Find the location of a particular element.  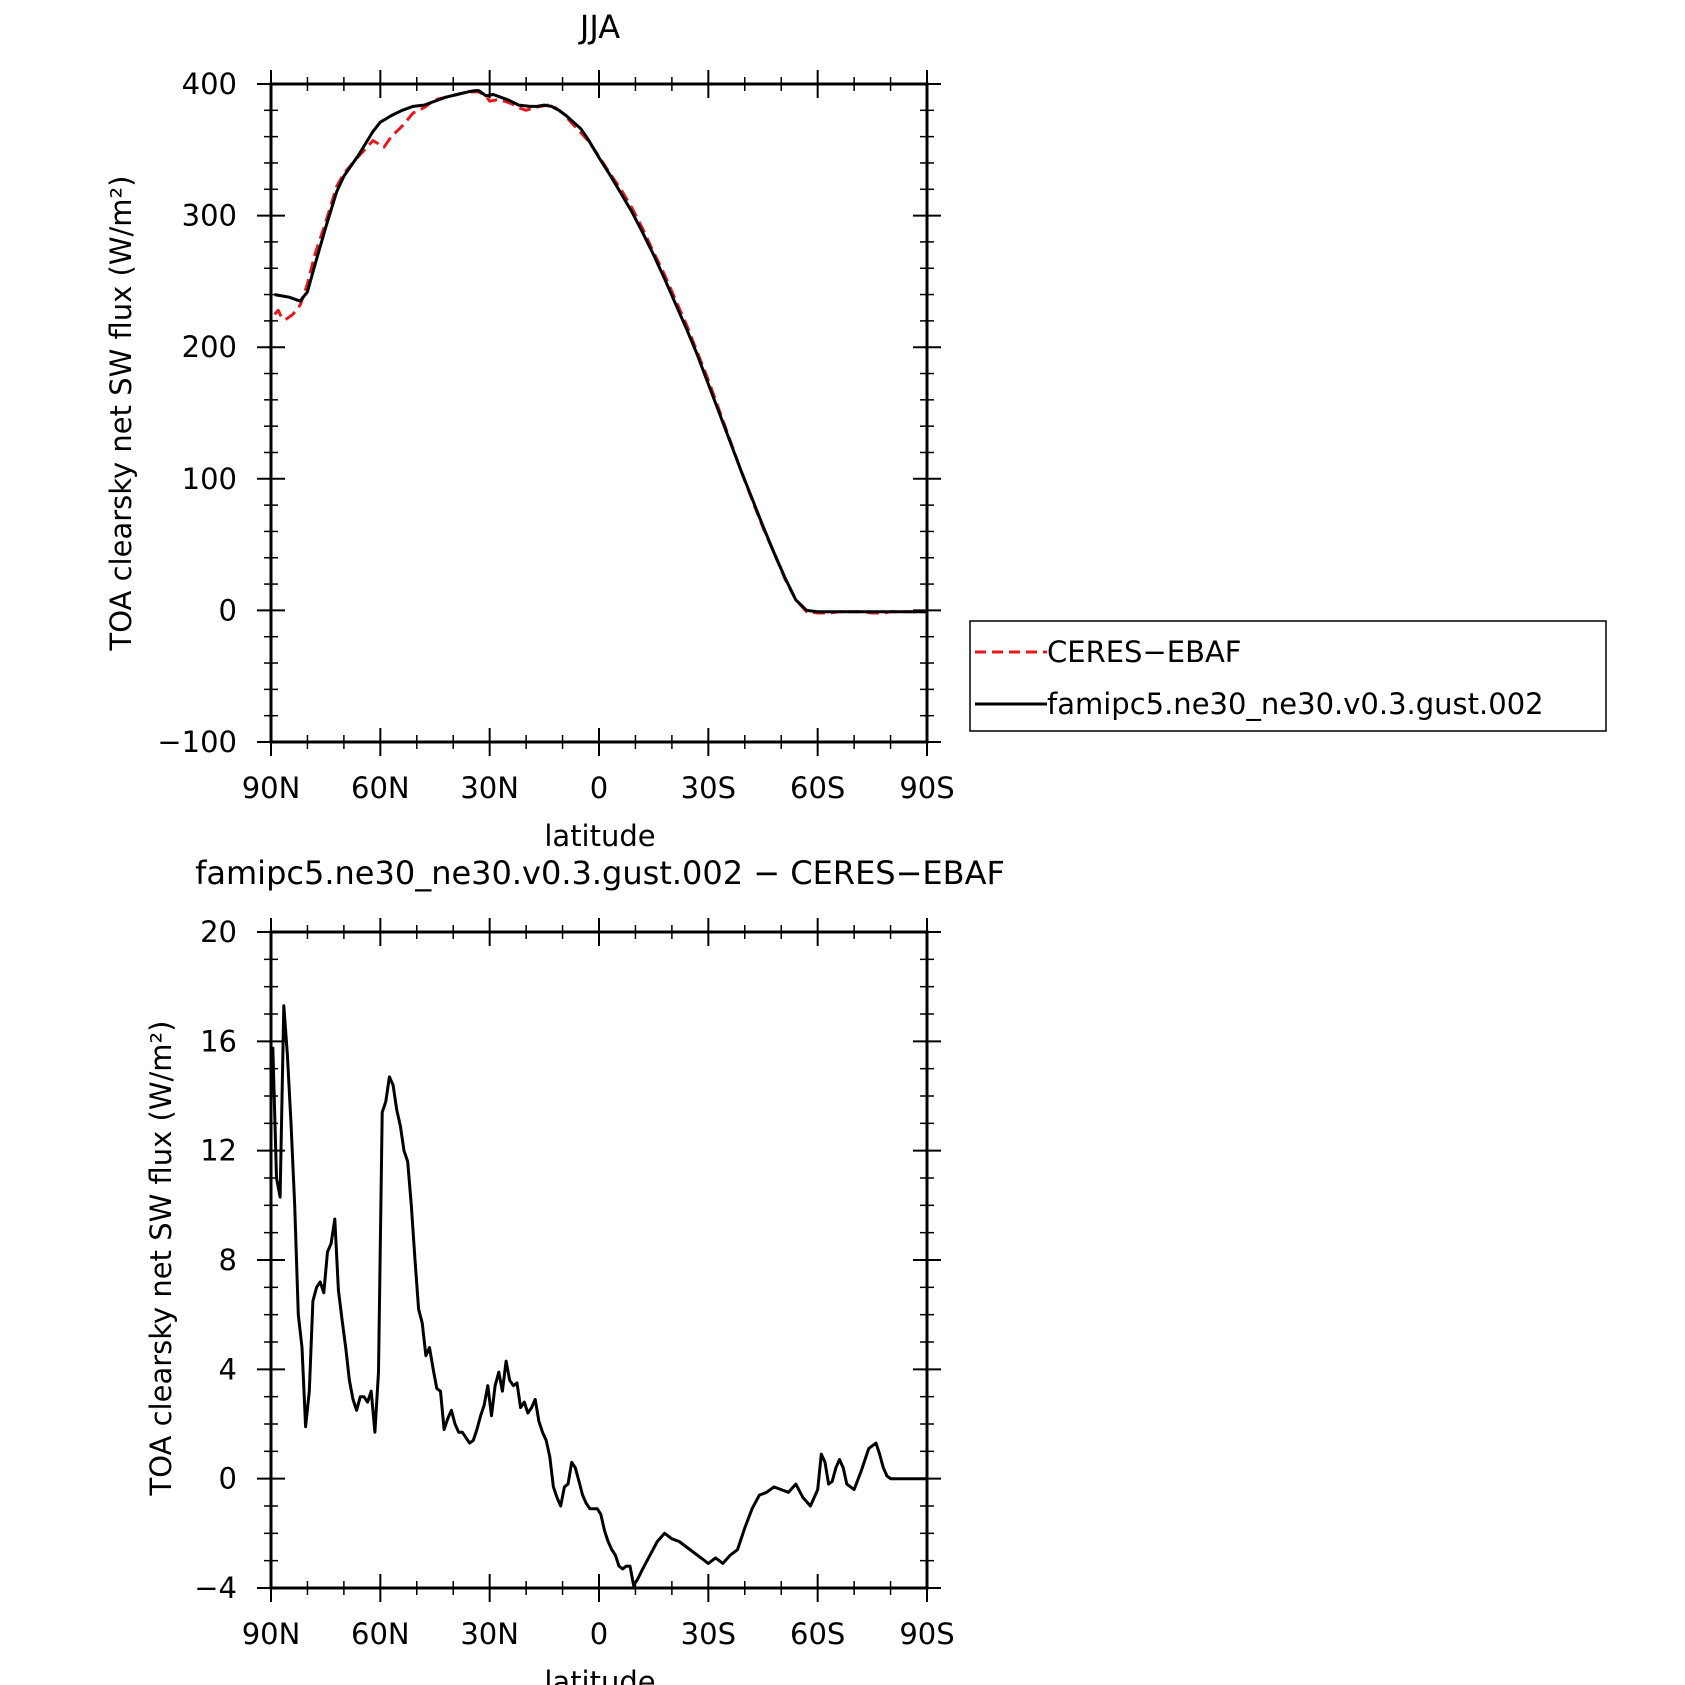

top-x-axis-title: latitude is located at coordinates (599, 836).